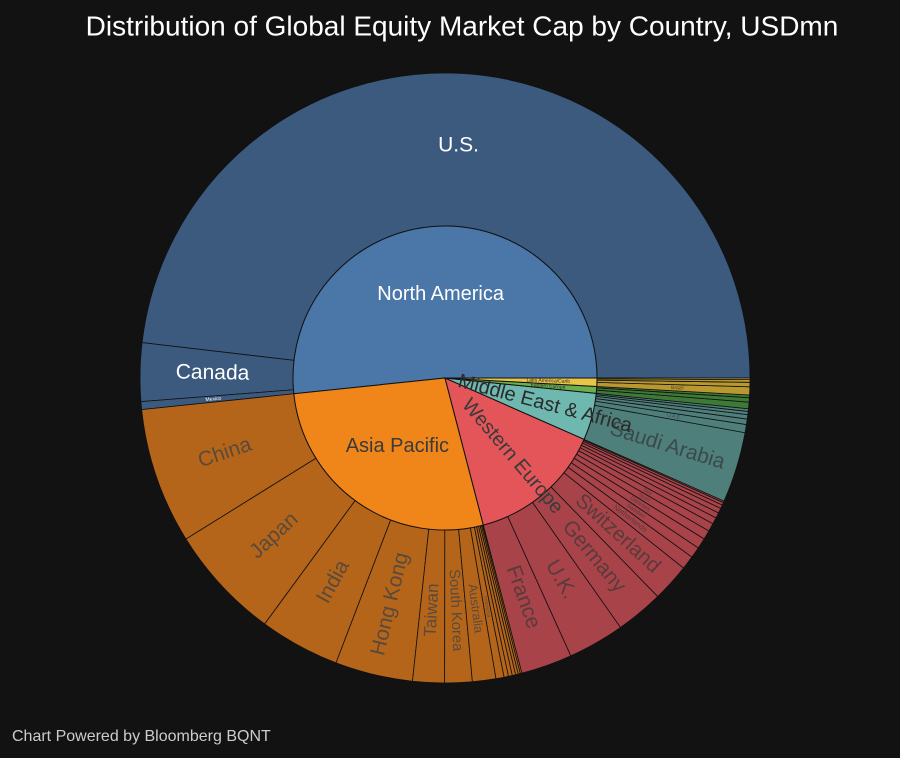 The width and height of the screenshot is (900, 758). I want to click on segment-label: Canada, so click(213, 372).